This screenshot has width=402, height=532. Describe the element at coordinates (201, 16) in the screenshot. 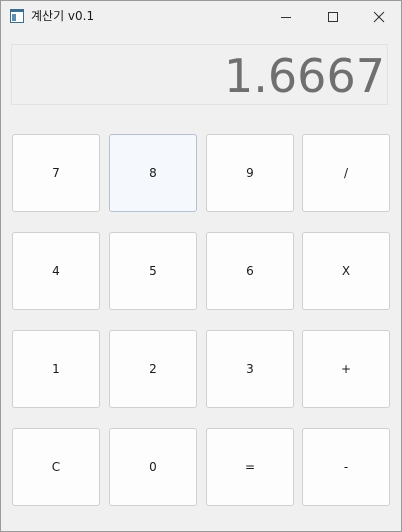

I see `title-bar: 계산기 v0.1` at that location.